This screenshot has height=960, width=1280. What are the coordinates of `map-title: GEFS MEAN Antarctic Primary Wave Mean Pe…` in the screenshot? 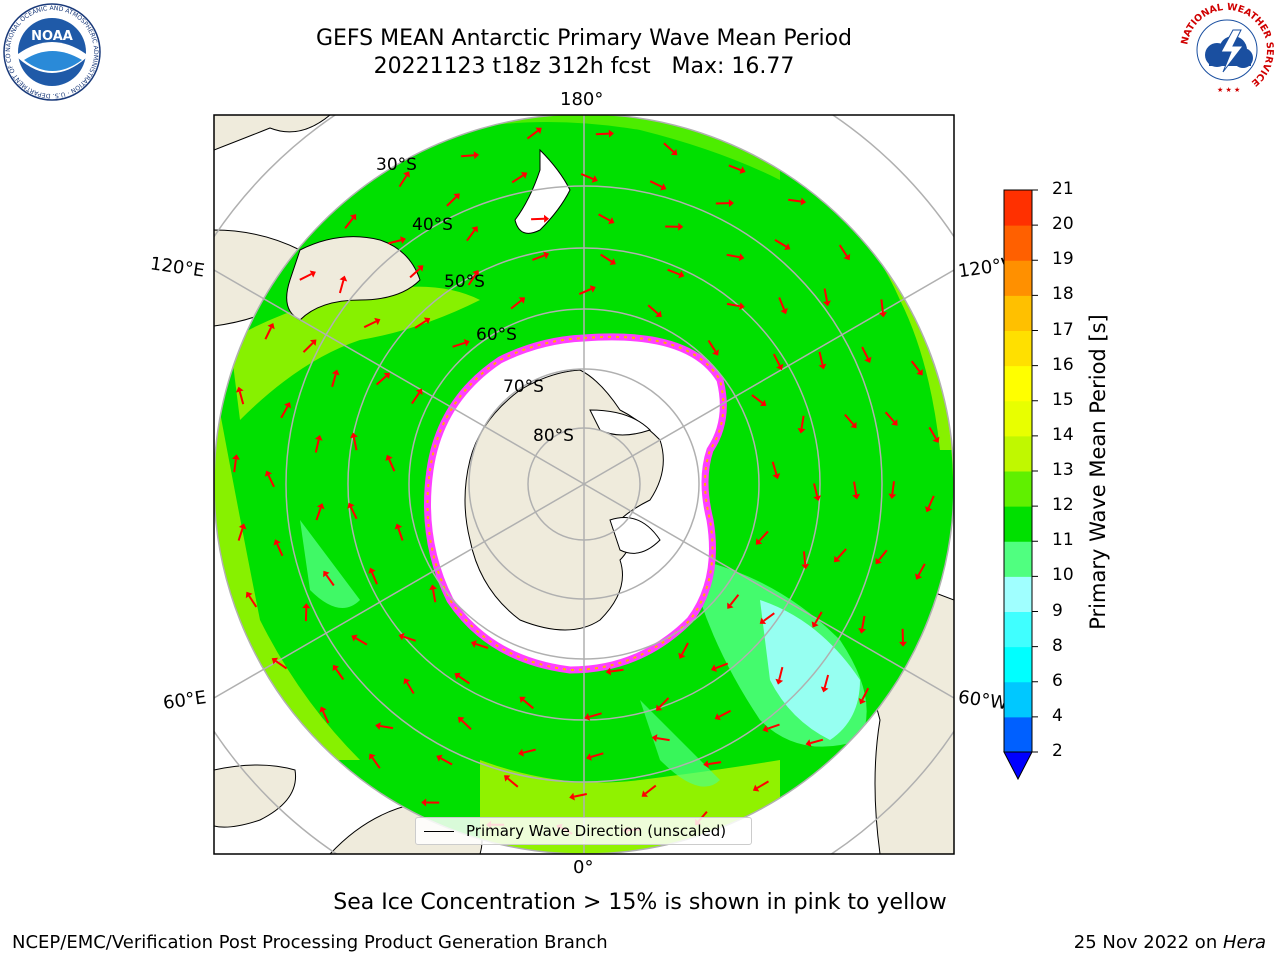 It's located at (584, 38).